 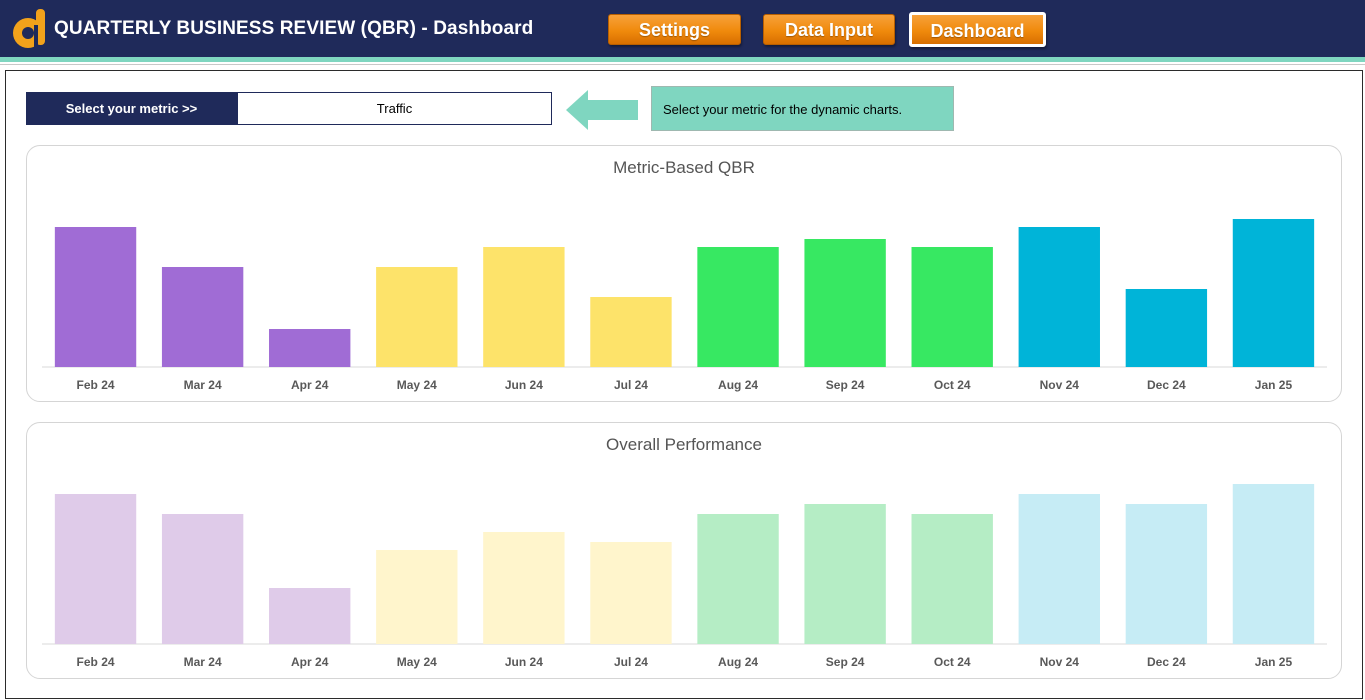 I want to click on metric-selector-label: Select your metric >>, so click(x=131, y=108).